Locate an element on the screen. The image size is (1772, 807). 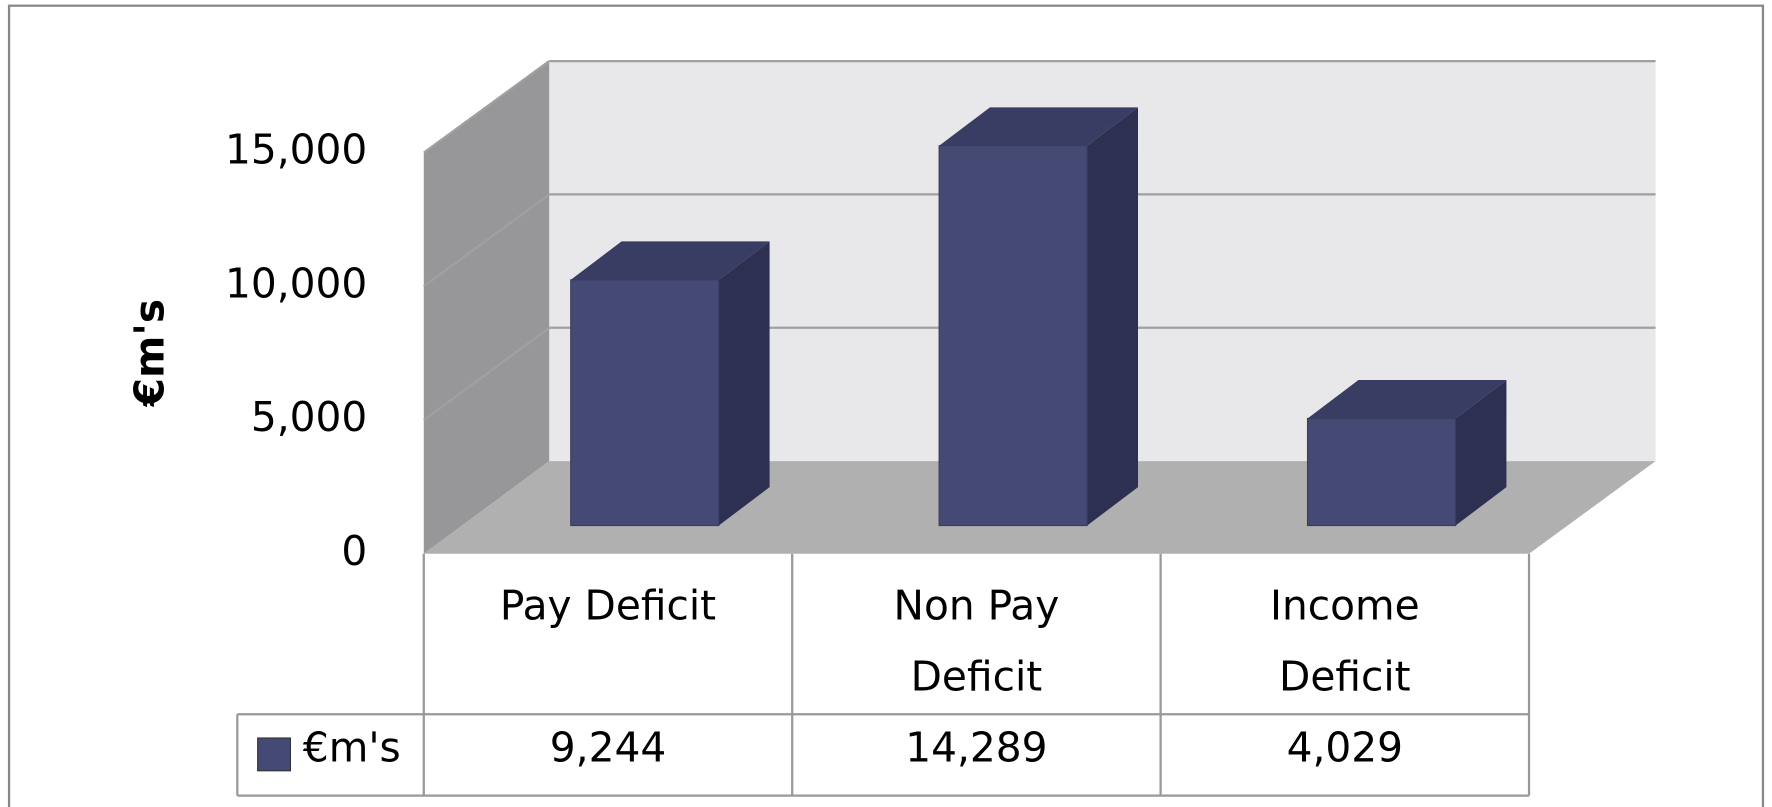
x-tick-label: Non Pay Deficit is located at coordinates (976, 642).